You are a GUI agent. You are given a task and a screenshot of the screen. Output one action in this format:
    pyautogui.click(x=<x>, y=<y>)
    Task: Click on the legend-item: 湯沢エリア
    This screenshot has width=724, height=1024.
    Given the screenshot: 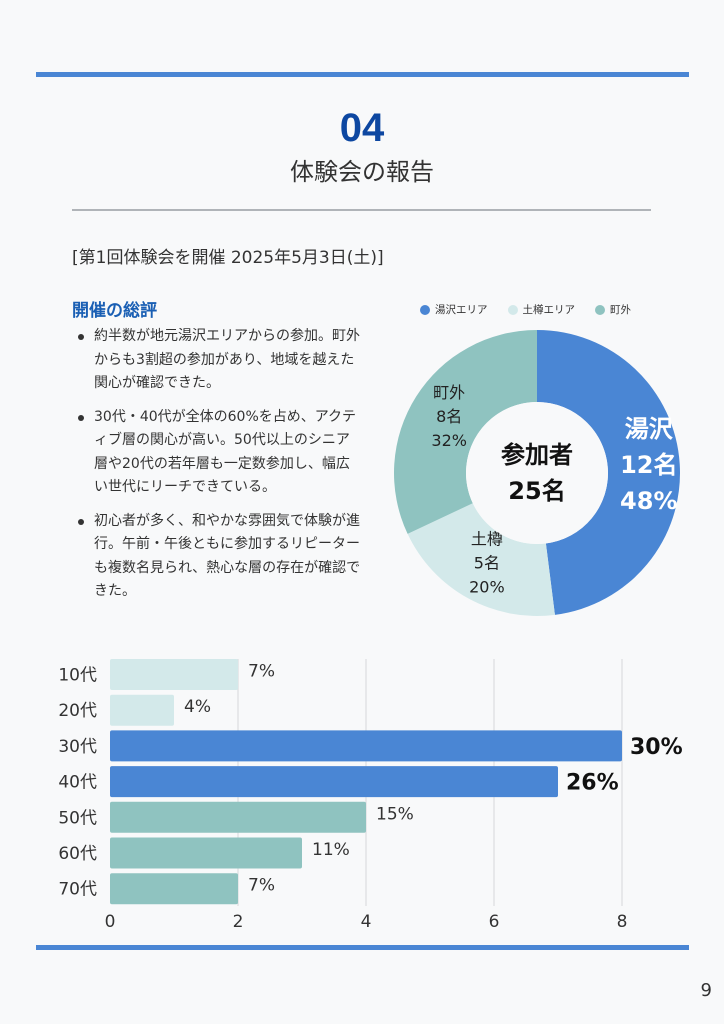 What is the action you would take?
    pyautogui.click(x=454, y=309)
    